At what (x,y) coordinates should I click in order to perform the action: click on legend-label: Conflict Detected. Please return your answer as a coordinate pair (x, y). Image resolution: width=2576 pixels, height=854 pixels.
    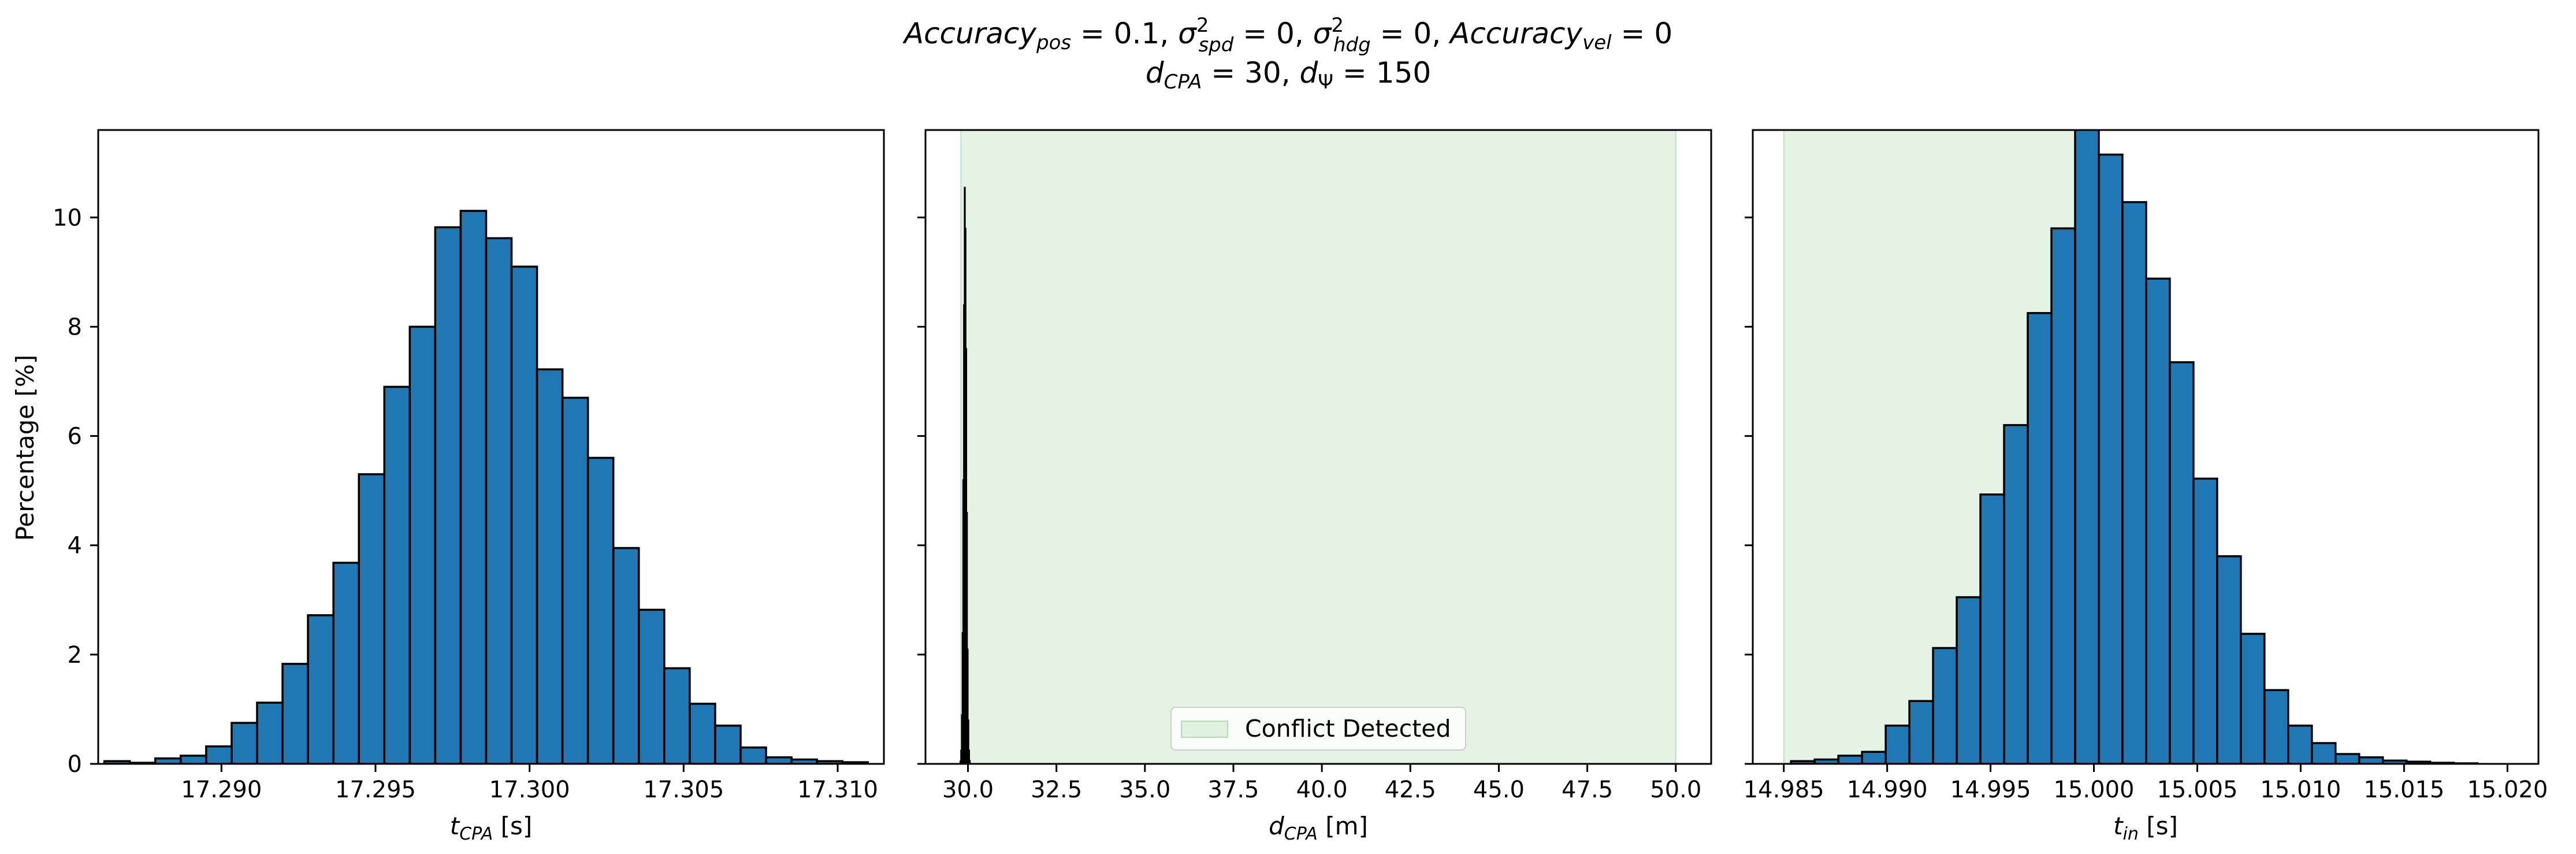
    Looking at the image, I should click on (1348, 728).